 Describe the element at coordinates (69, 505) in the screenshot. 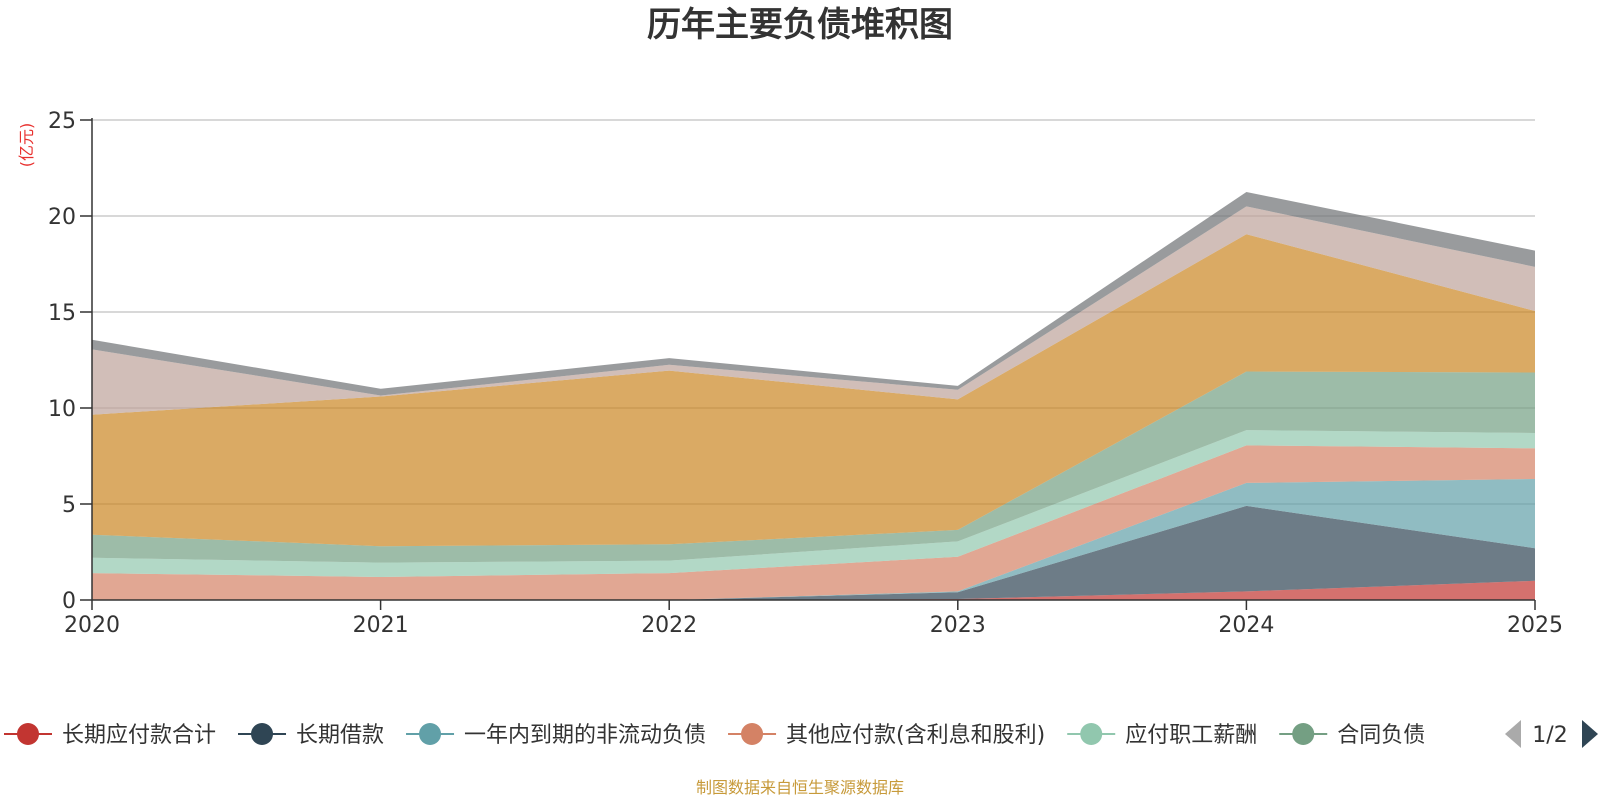

I see `y-tick-label: 5` at that location.